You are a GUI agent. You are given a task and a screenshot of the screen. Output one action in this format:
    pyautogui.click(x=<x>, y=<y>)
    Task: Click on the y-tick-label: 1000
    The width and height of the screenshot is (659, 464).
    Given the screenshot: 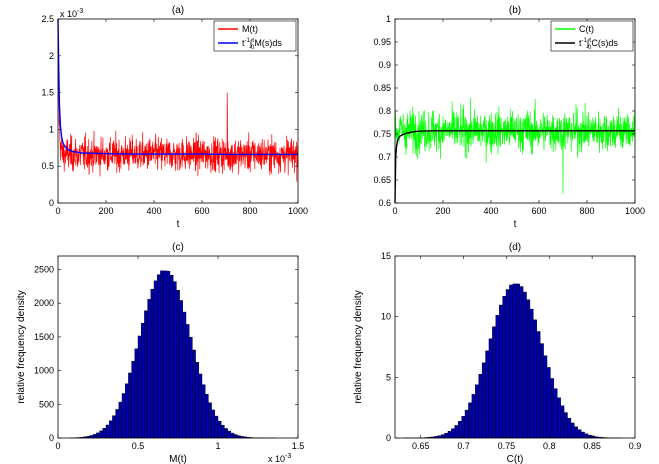 What is the action you would take?
    pyautogui.click(x=44, y=371)
    